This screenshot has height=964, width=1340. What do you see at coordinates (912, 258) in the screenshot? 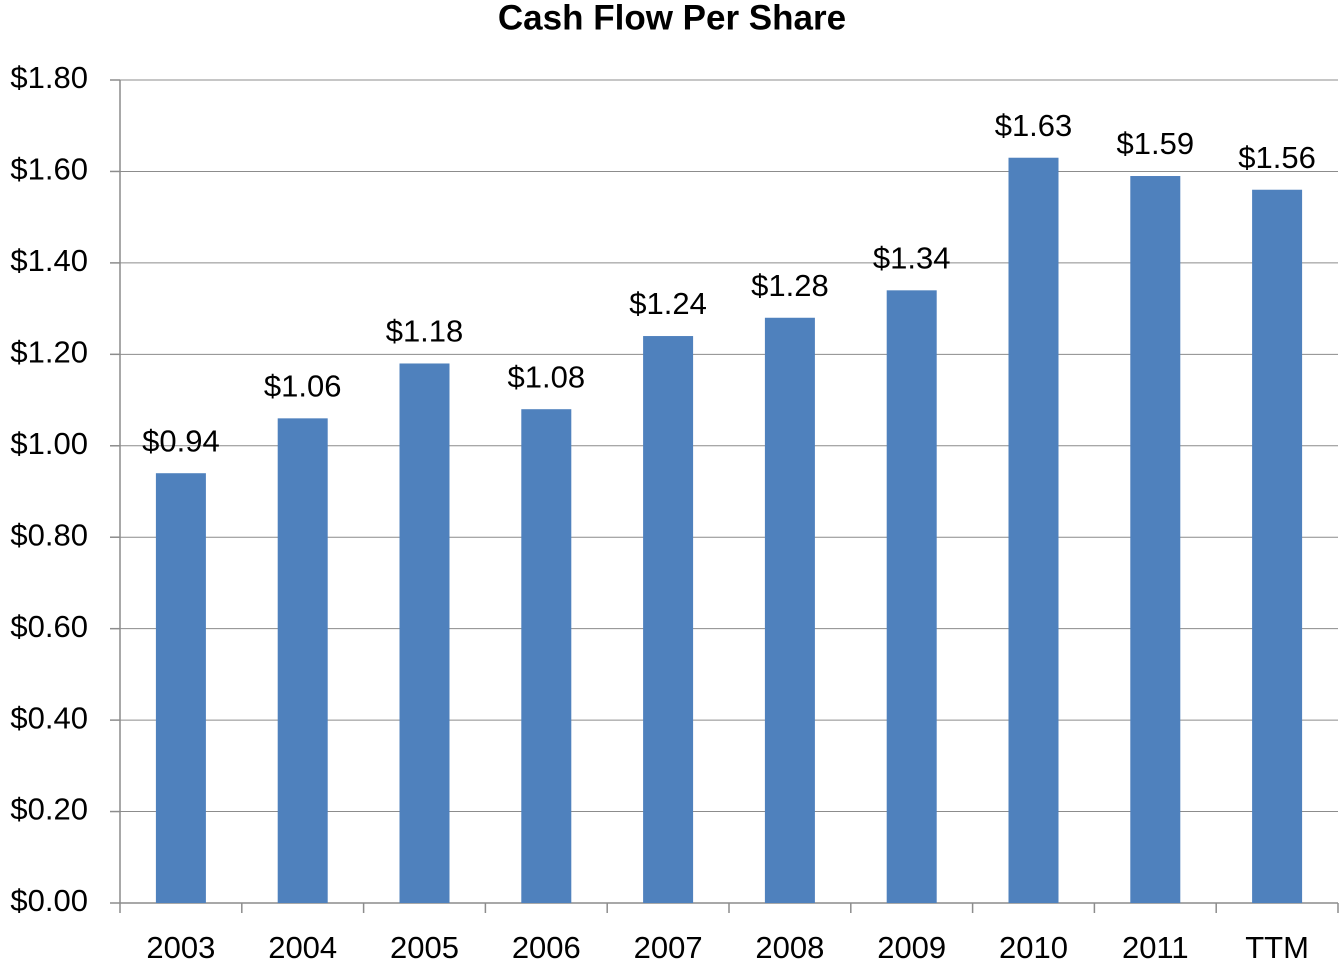
I see `data-label: $1.34` at bounding box center [912, 258].